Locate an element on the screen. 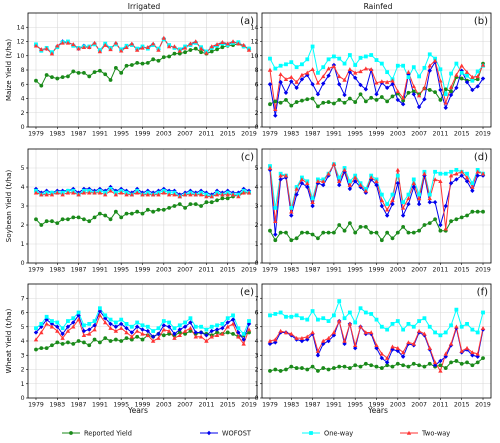  point-reported-yield-1980 is located at coordinates (275, 240).